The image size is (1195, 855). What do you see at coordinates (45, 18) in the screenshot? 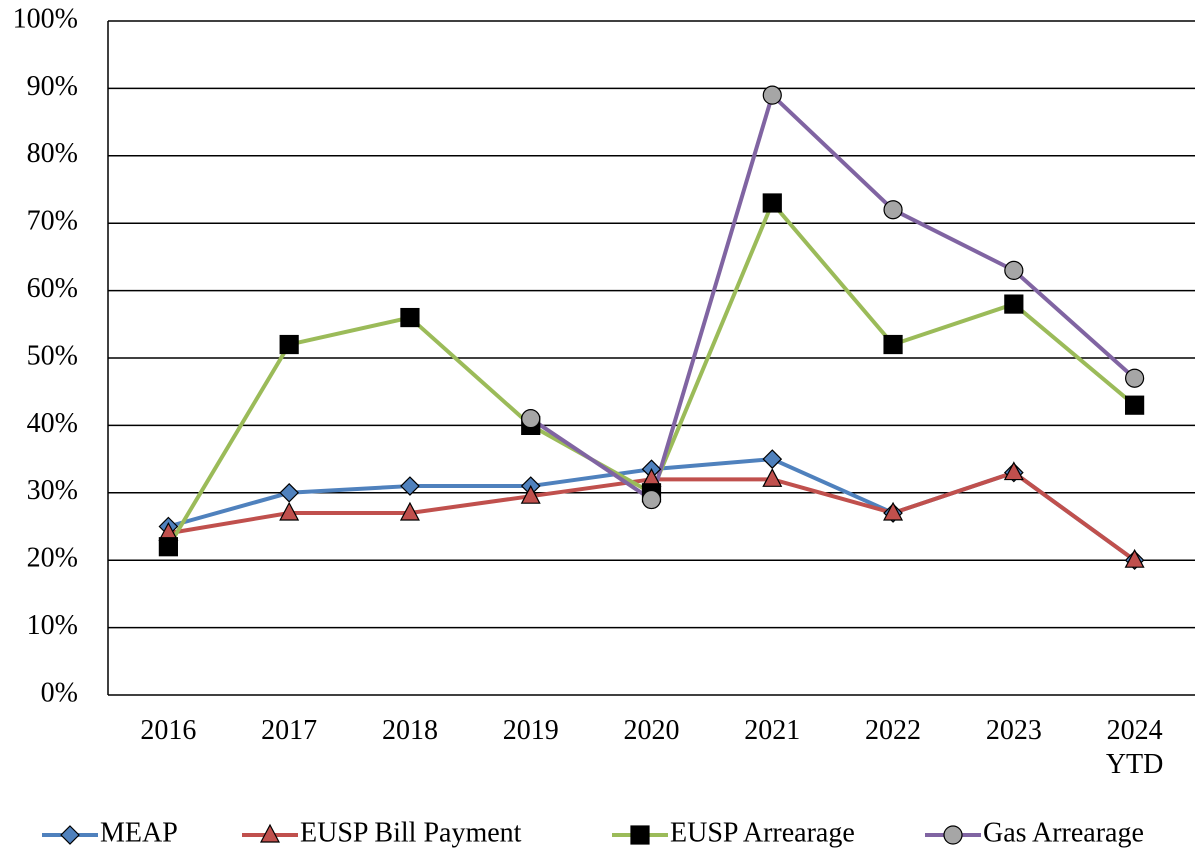
I see `y-tick-label: 100%` at bounding box center [45, 18].